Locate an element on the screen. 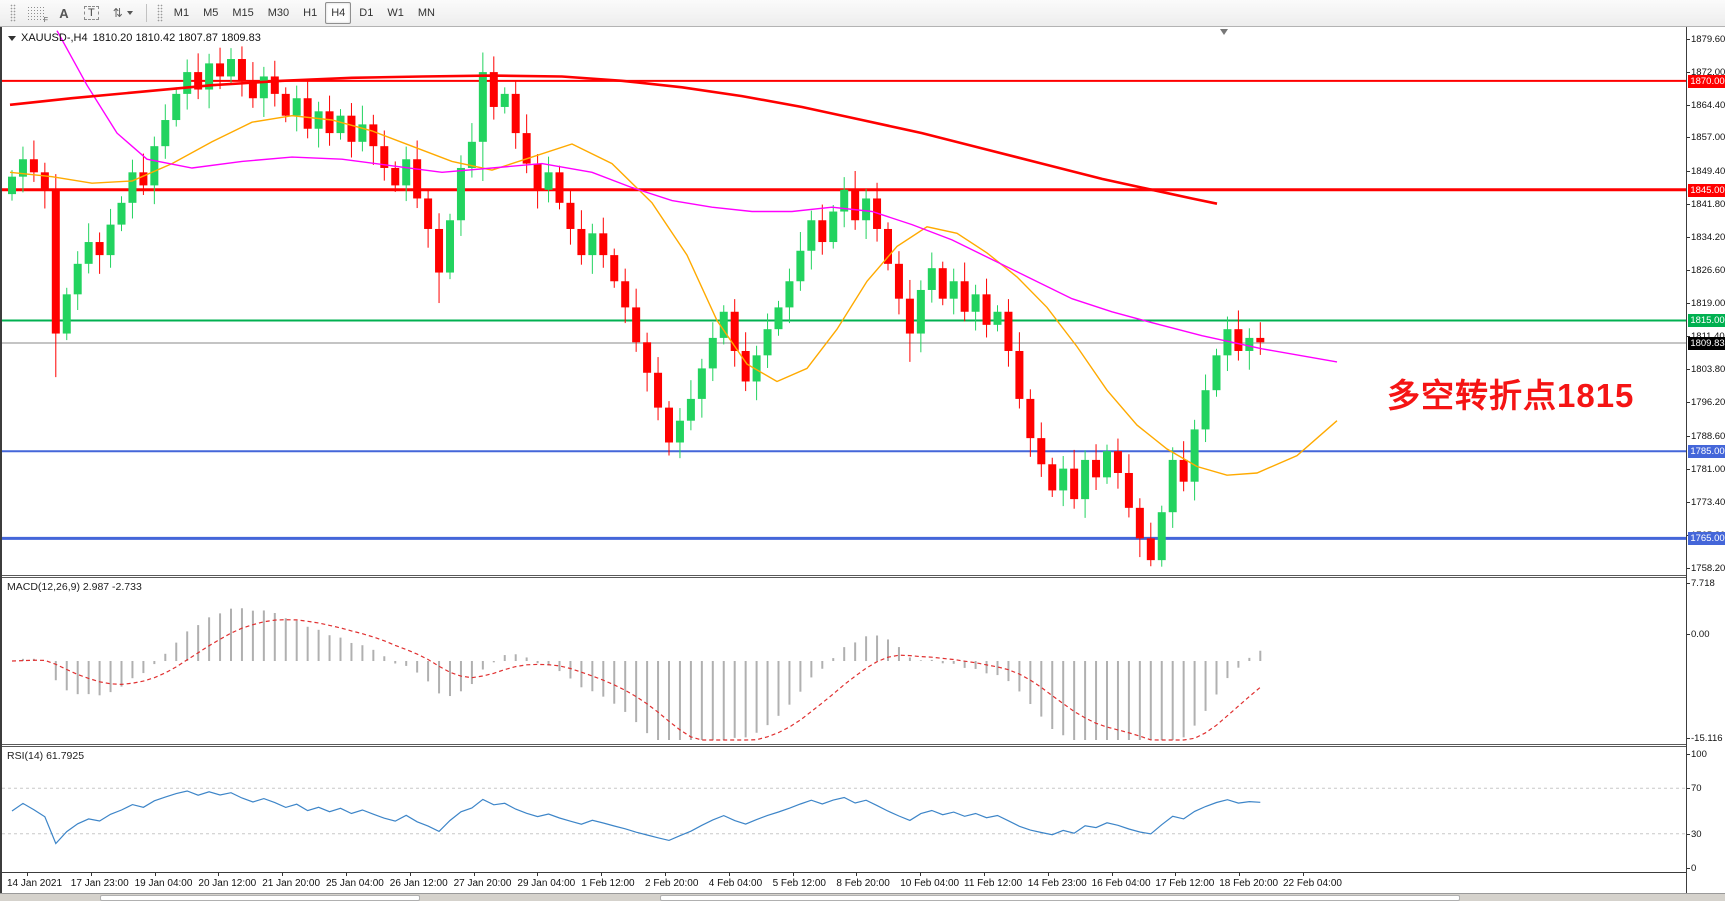 Image resolution: width=1725 pixels, height=901 pixels. macd-axis-label: -15.116 is located at coordinates (1707, 738).